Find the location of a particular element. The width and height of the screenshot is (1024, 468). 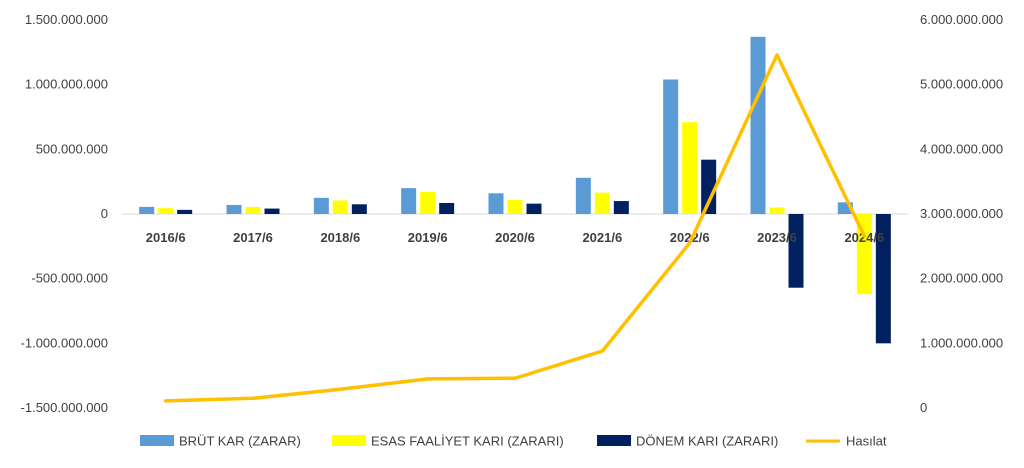

left-tick-label: -1.000.000.000 is located at coordinates (64, 342).